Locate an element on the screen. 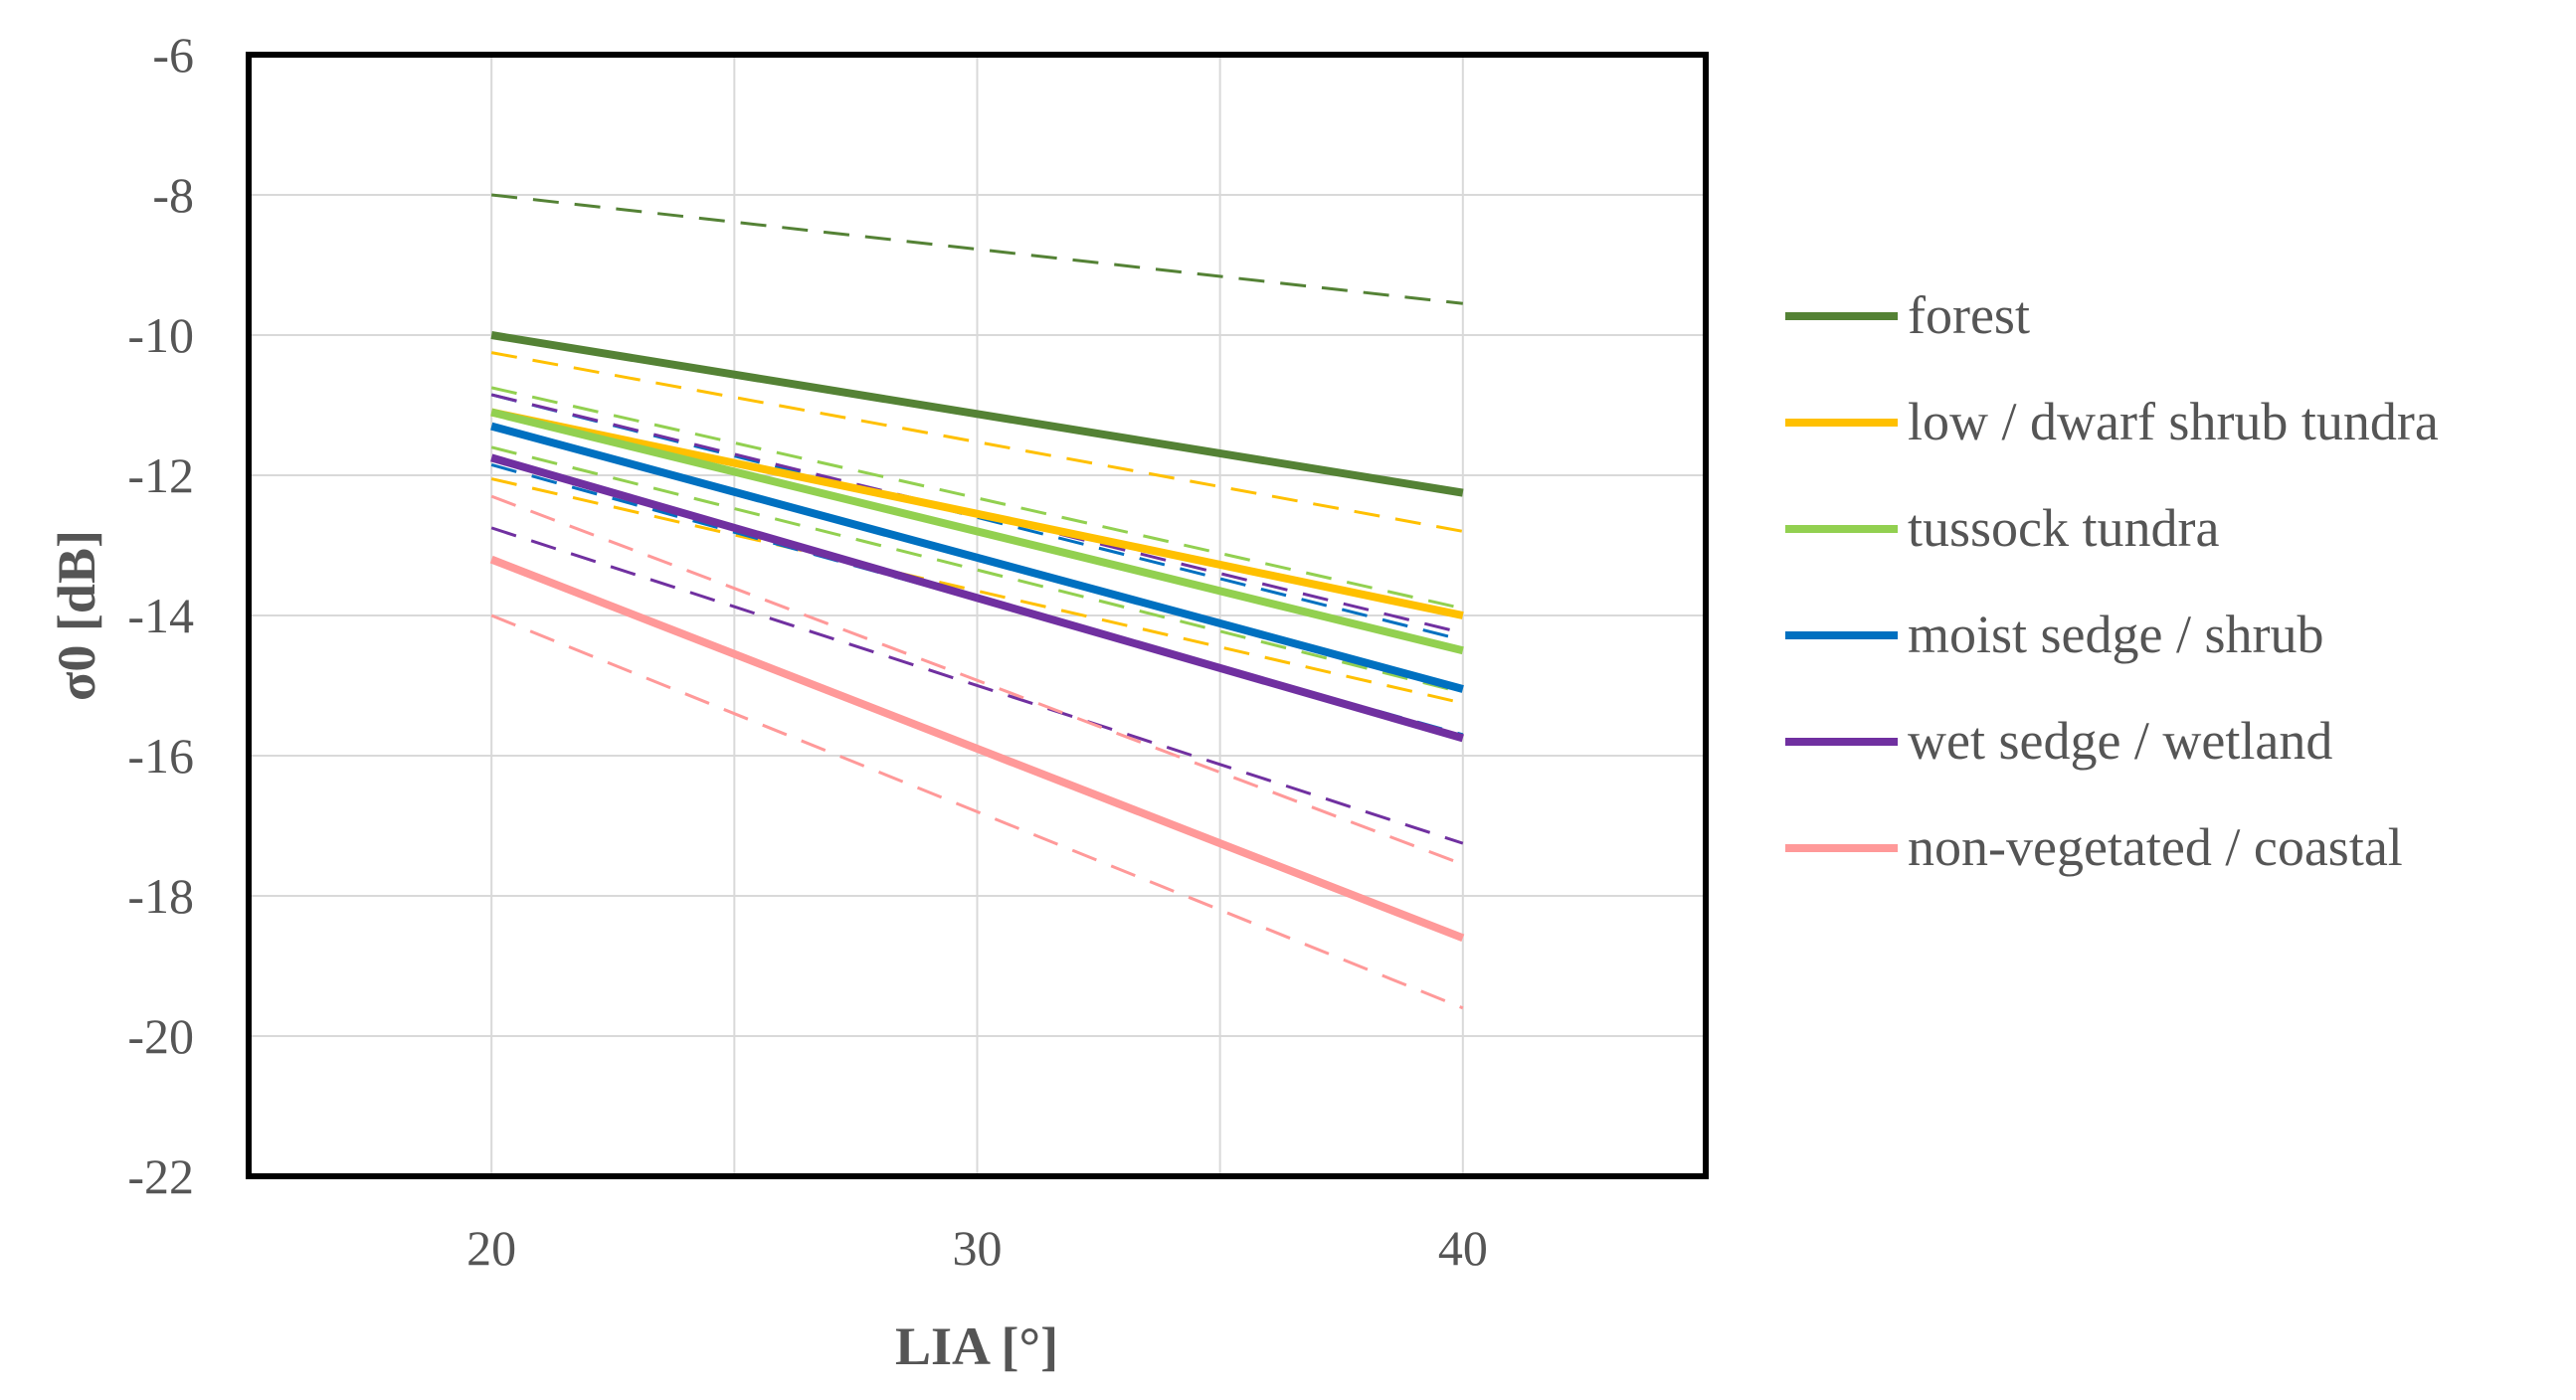  y-tick-label: -6 is located at coordinates (173, 55).